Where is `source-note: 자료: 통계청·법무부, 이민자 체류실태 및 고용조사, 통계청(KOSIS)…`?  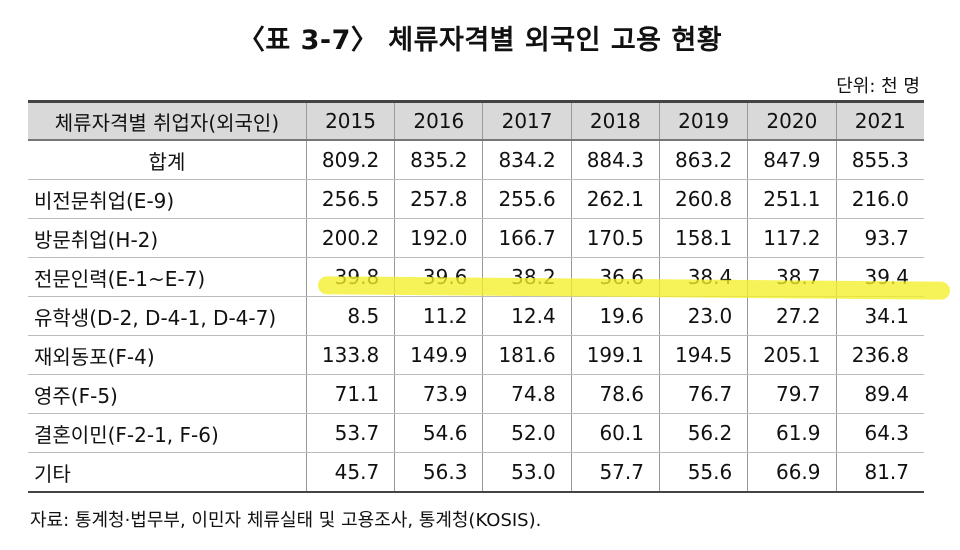
source-note: 자료: 통계청·법무부, 이민자 체류실태 및 고용조사, 통계청(KOSIS)… is located at coordinates (286, 520).